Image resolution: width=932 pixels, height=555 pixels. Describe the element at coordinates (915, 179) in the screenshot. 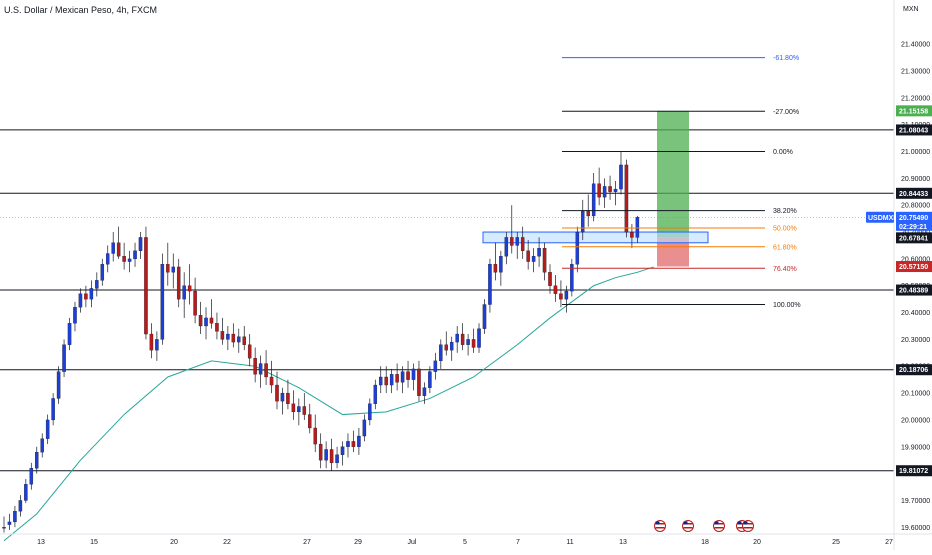

I see `price-tick-label: 20.90000` at that location.